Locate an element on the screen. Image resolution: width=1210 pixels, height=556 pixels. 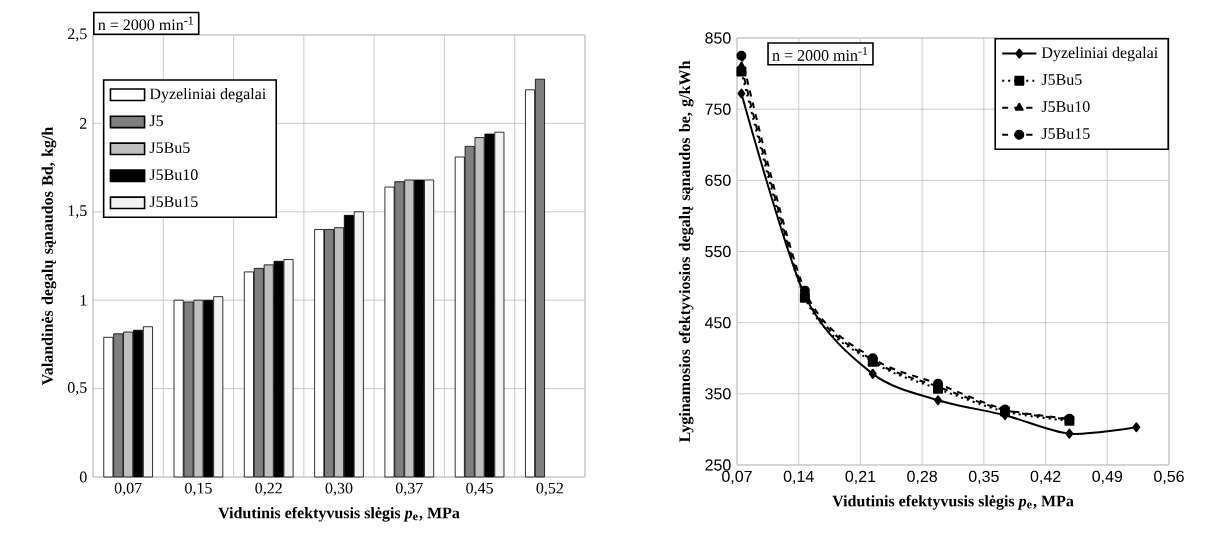
y-tick-label: 0 is located at coordinates (83, 477).